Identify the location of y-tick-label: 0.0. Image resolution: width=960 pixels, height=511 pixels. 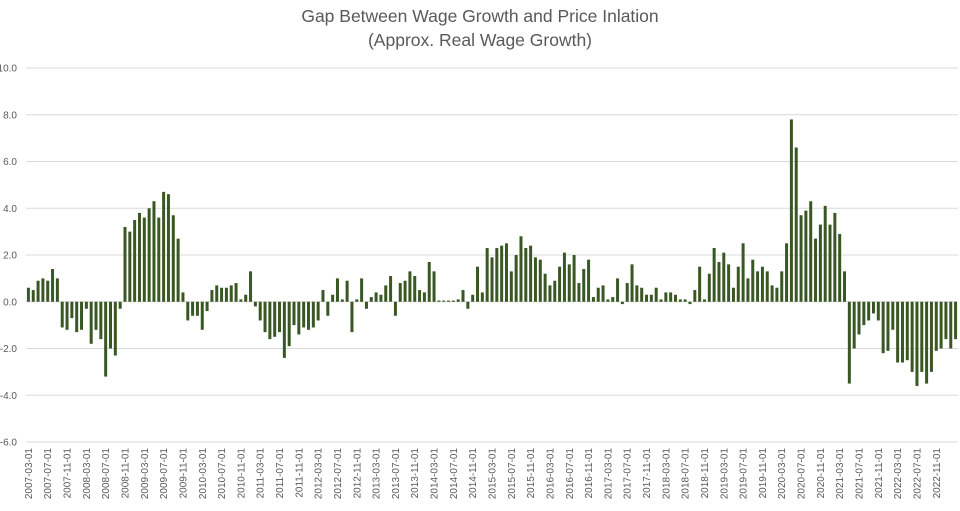
(10, 302).